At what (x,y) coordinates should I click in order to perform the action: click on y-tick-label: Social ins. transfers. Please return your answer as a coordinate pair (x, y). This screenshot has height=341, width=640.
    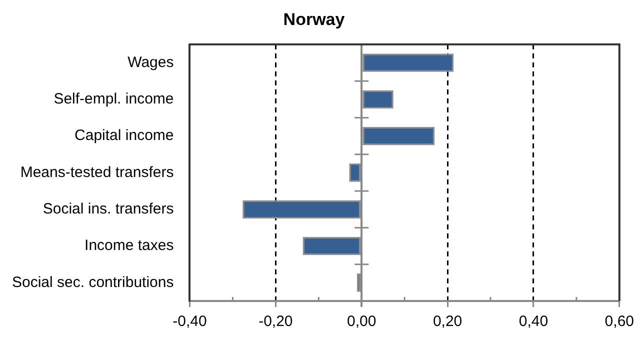
    Looking at the image, I should click on (108, 209).